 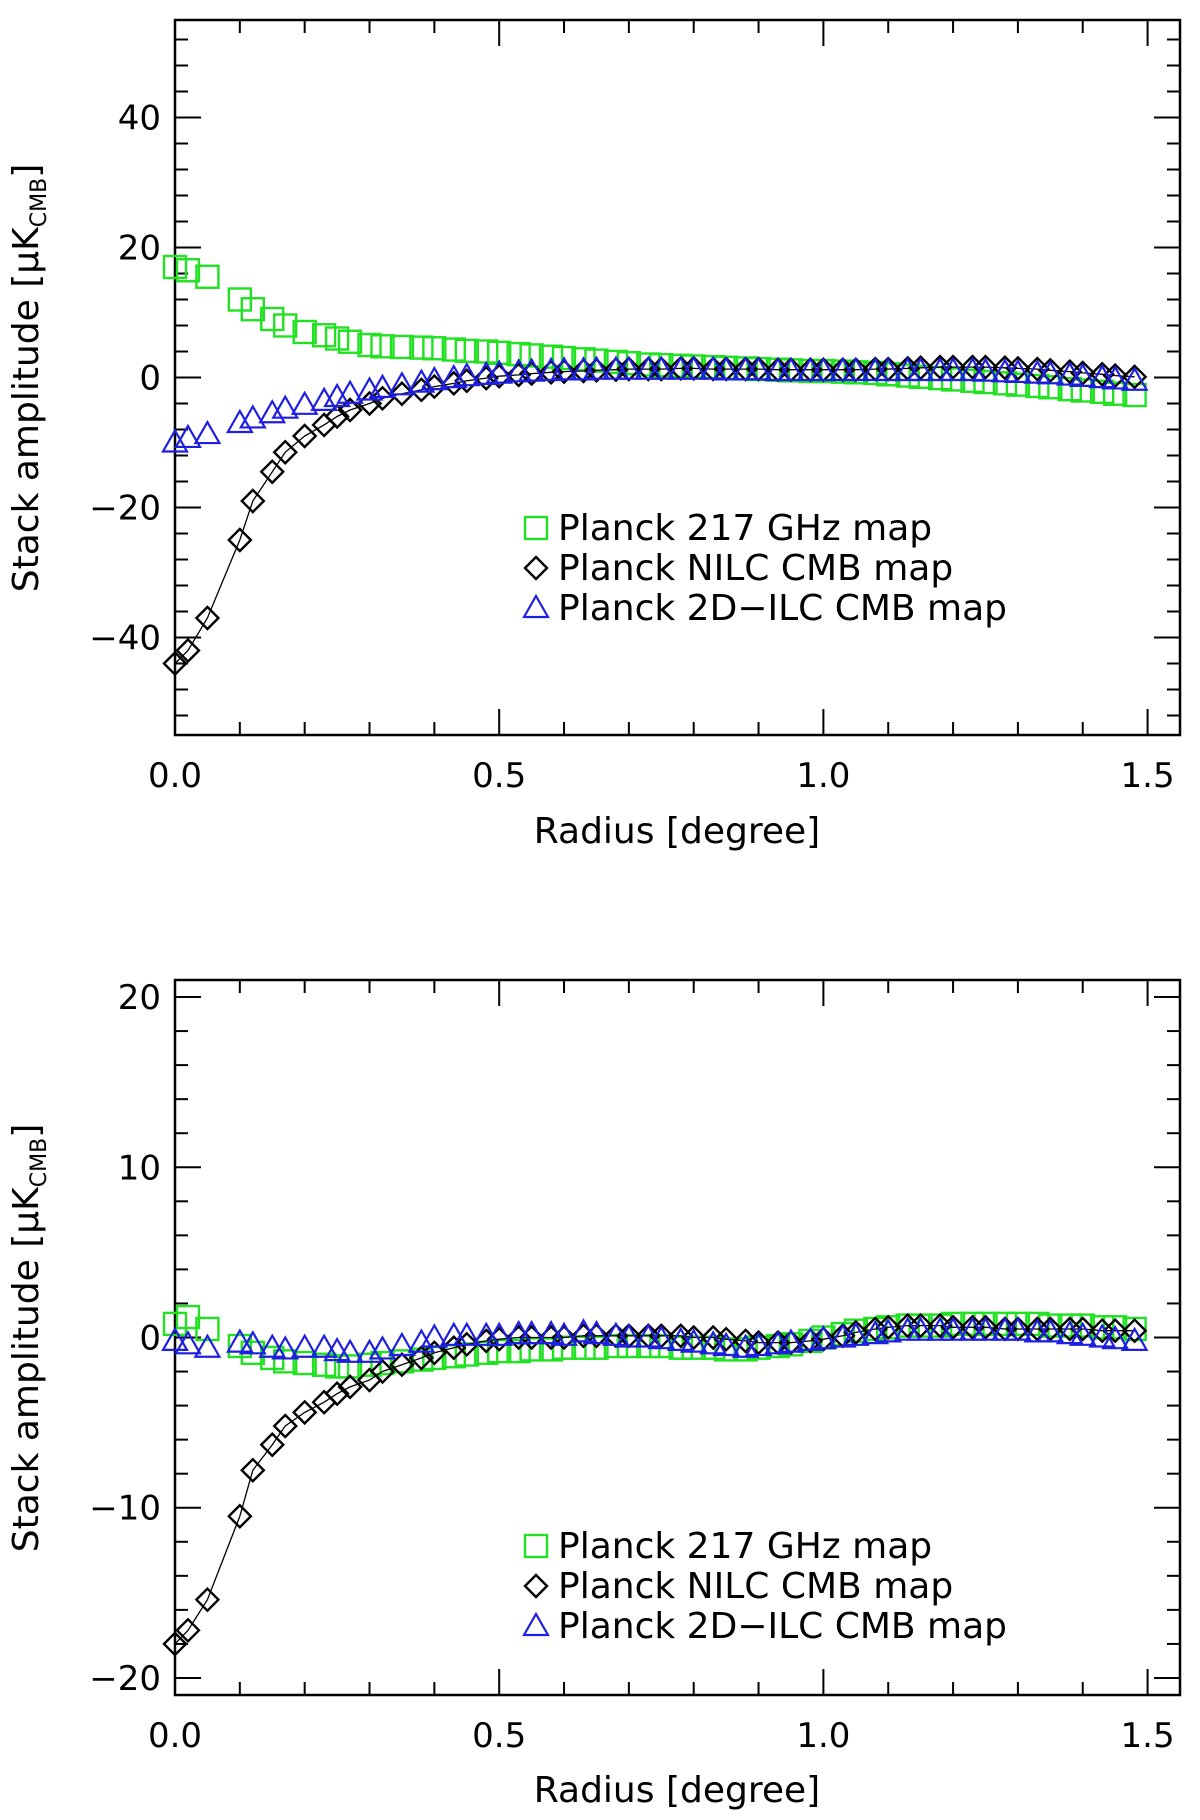 I want to click on bottom-x-tick-label: 1.0, so click(x=823, y=1736).